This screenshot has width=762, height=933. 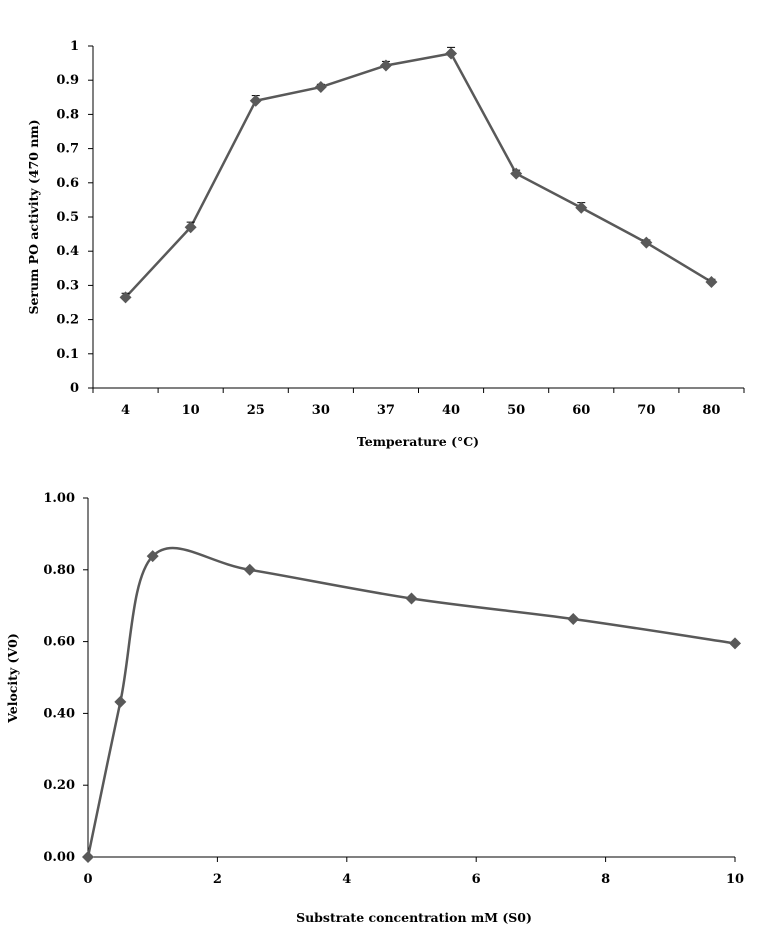 What do you see at coordinates (67, 320) in the screenshot?
I see `chart1-y-tick-label: 0.2` at bounding box center [67, 320].